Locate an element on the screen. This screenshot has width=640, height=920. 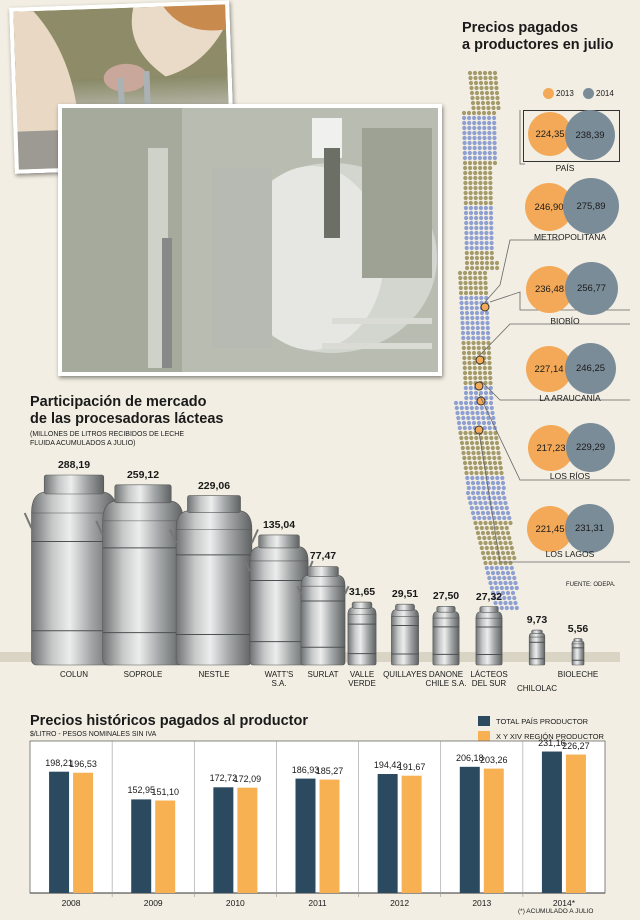
can-category-label: LÁCTEOS DEL SUR is located at coordinates (489, 679).